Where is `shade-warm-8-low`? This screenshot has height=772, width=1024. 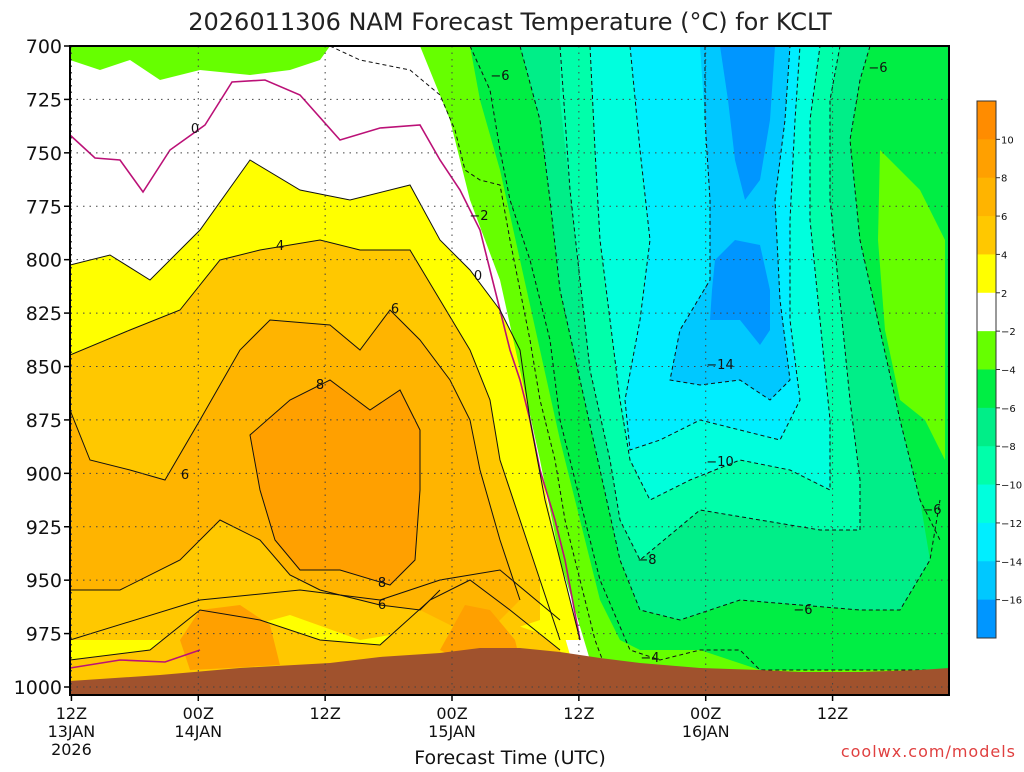
shade-warm-8-low is located at coordinates (230, 637).